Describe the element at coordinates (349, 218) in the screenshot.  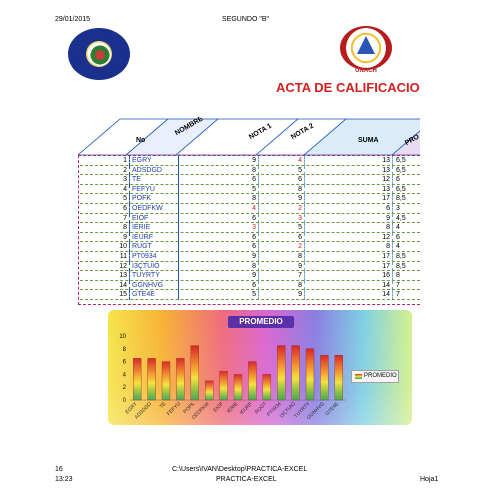
I see `cell-suma: 9` at that location.